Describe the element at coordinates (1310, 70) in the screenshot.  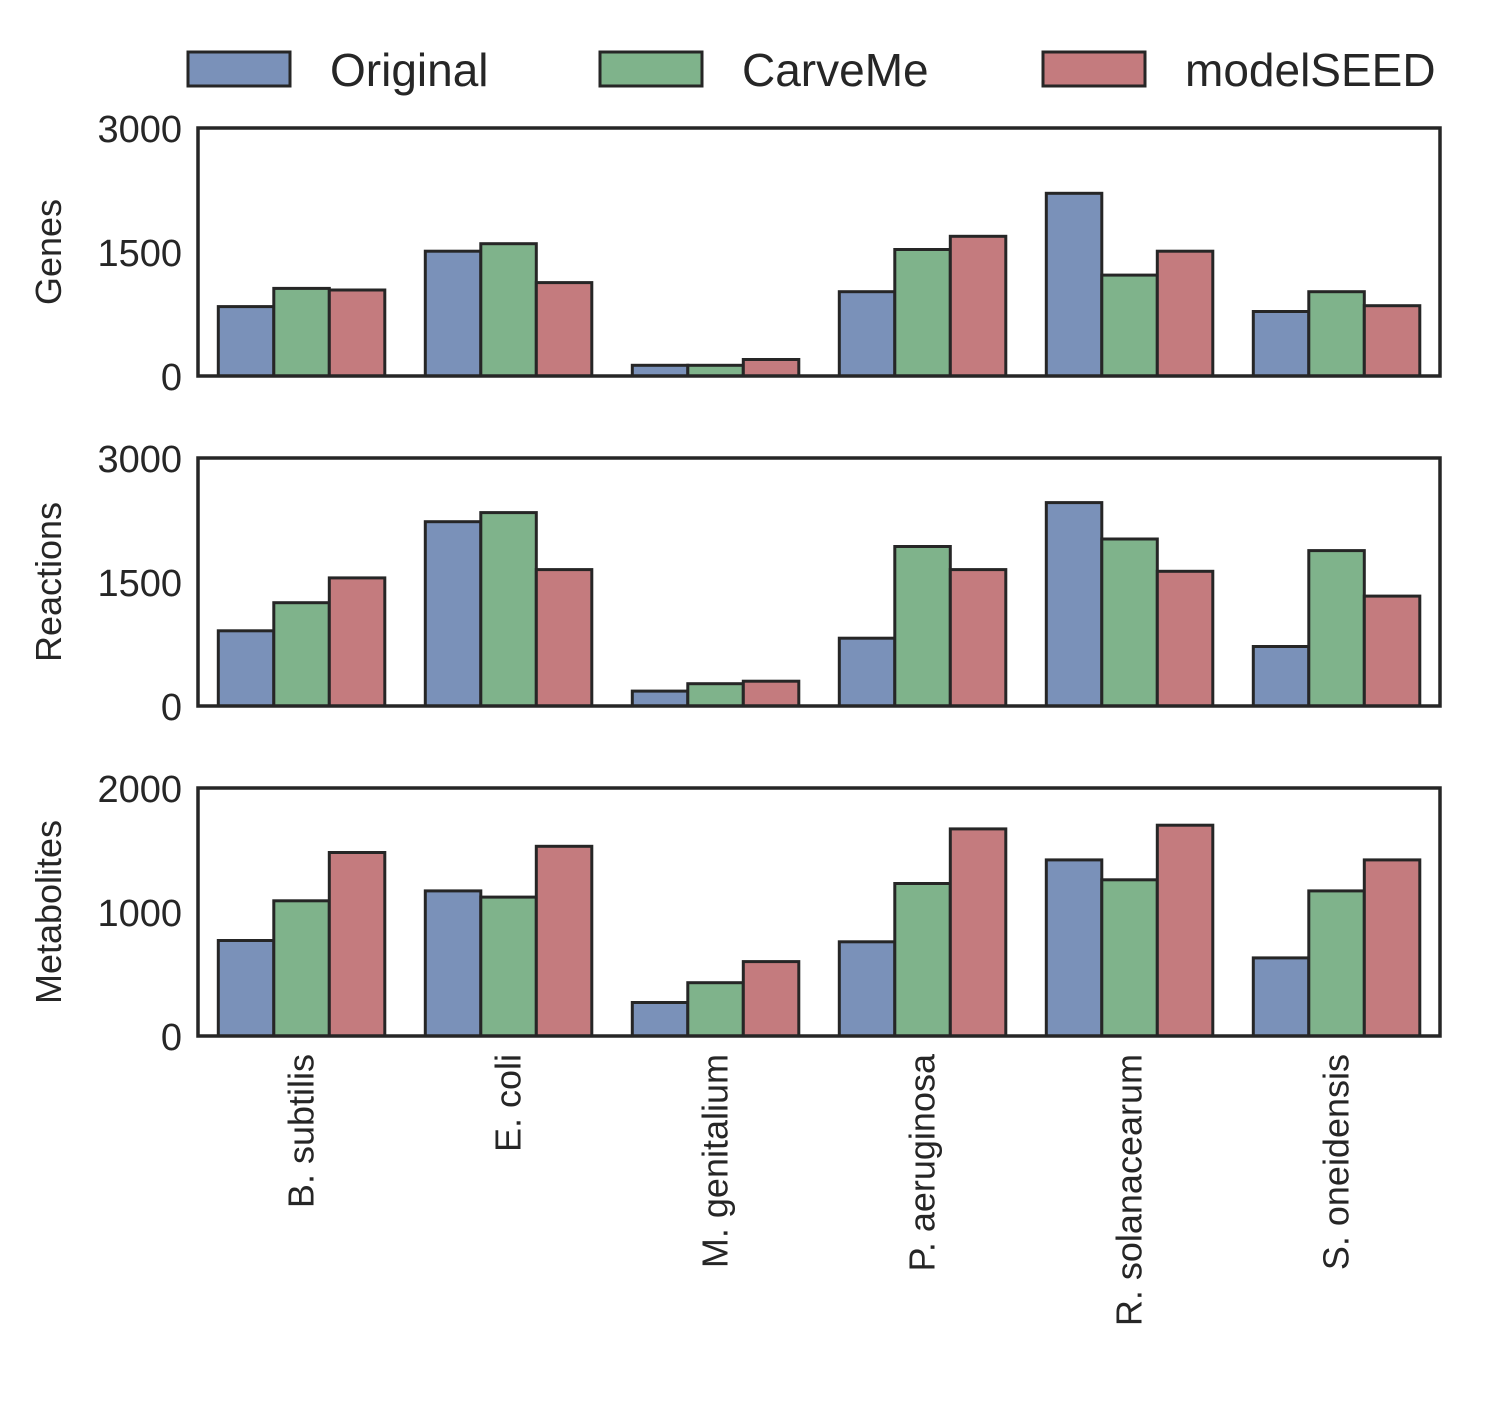
I see `legend-label-modelseed: modelSEED` at that location.